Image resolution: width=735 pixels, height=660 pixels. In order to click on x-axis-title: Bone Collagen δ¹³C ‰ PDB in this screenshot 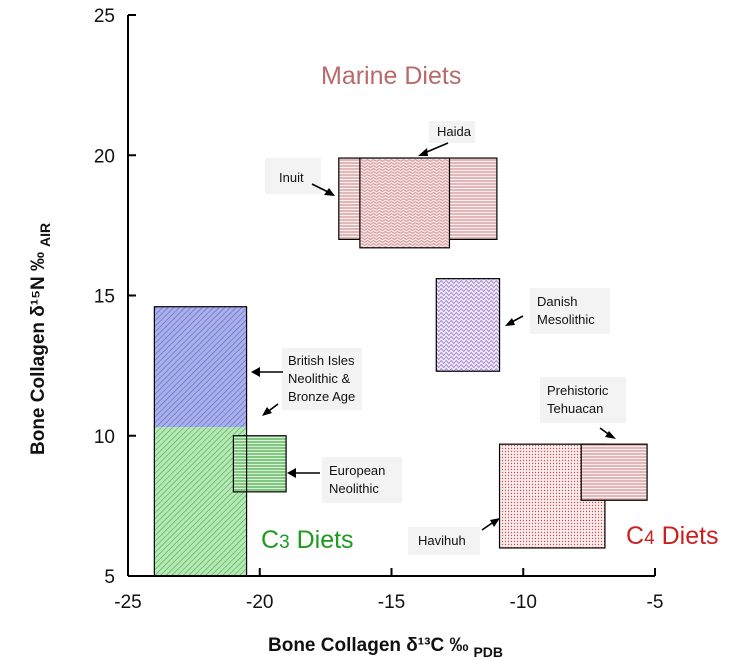, I will do `click(385, 647)`.